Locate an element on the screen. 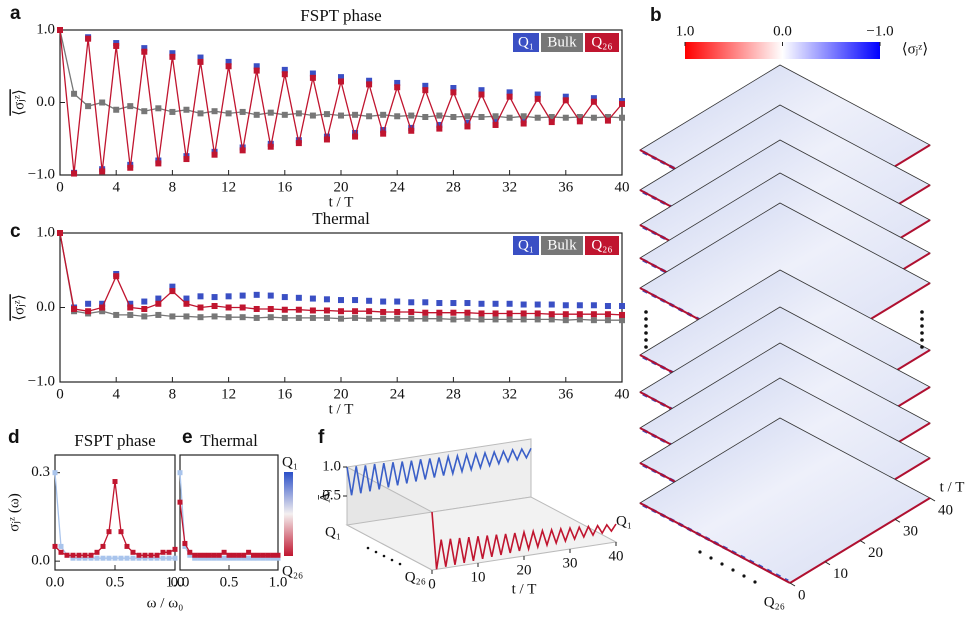  t-tick-label: 20 is located at coordinates (875, 553).